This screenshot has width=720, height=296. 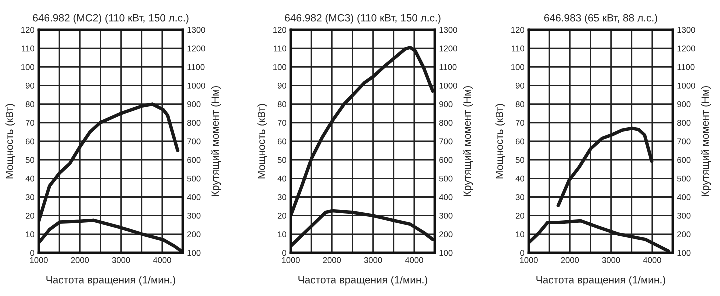 I want to click on chart-title: 646.983 (65 кВт, 88 л.с.), so click(x=601, y=19).